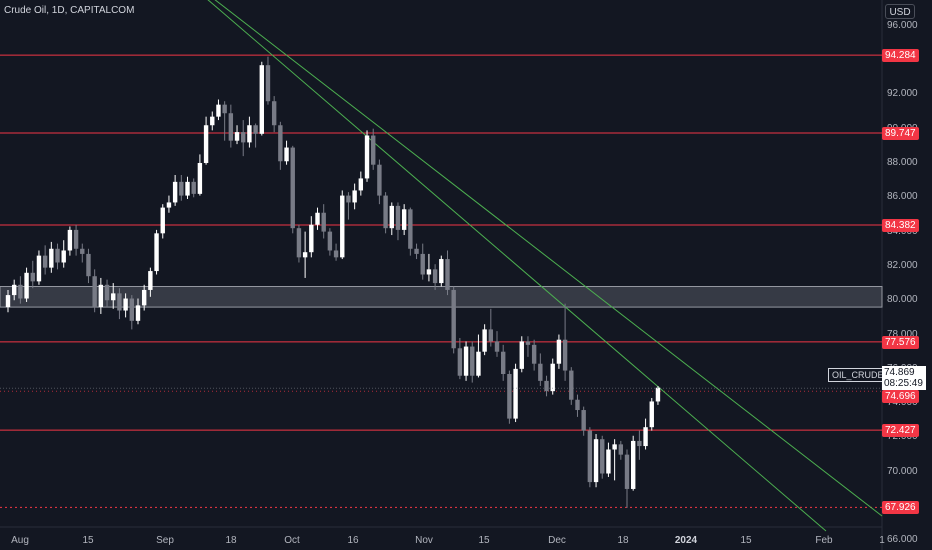  What do you see at coordinates (824, 540) in the screenshot?
I see `x-tick-label: Feb` at bounding box center [824, 540].